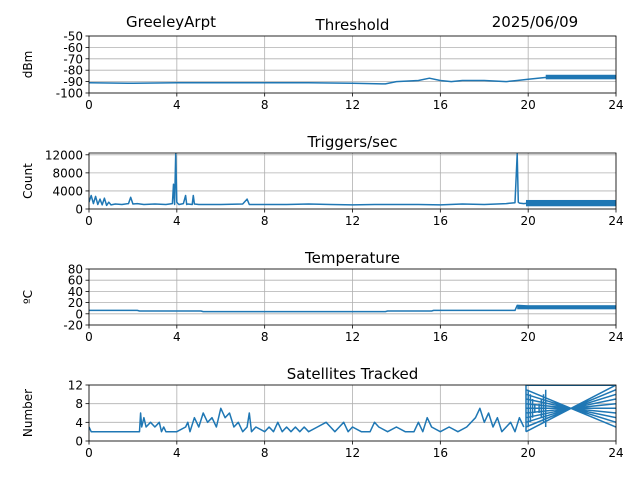  I want to click on triggers-sec-series-line, so click(352, 180).